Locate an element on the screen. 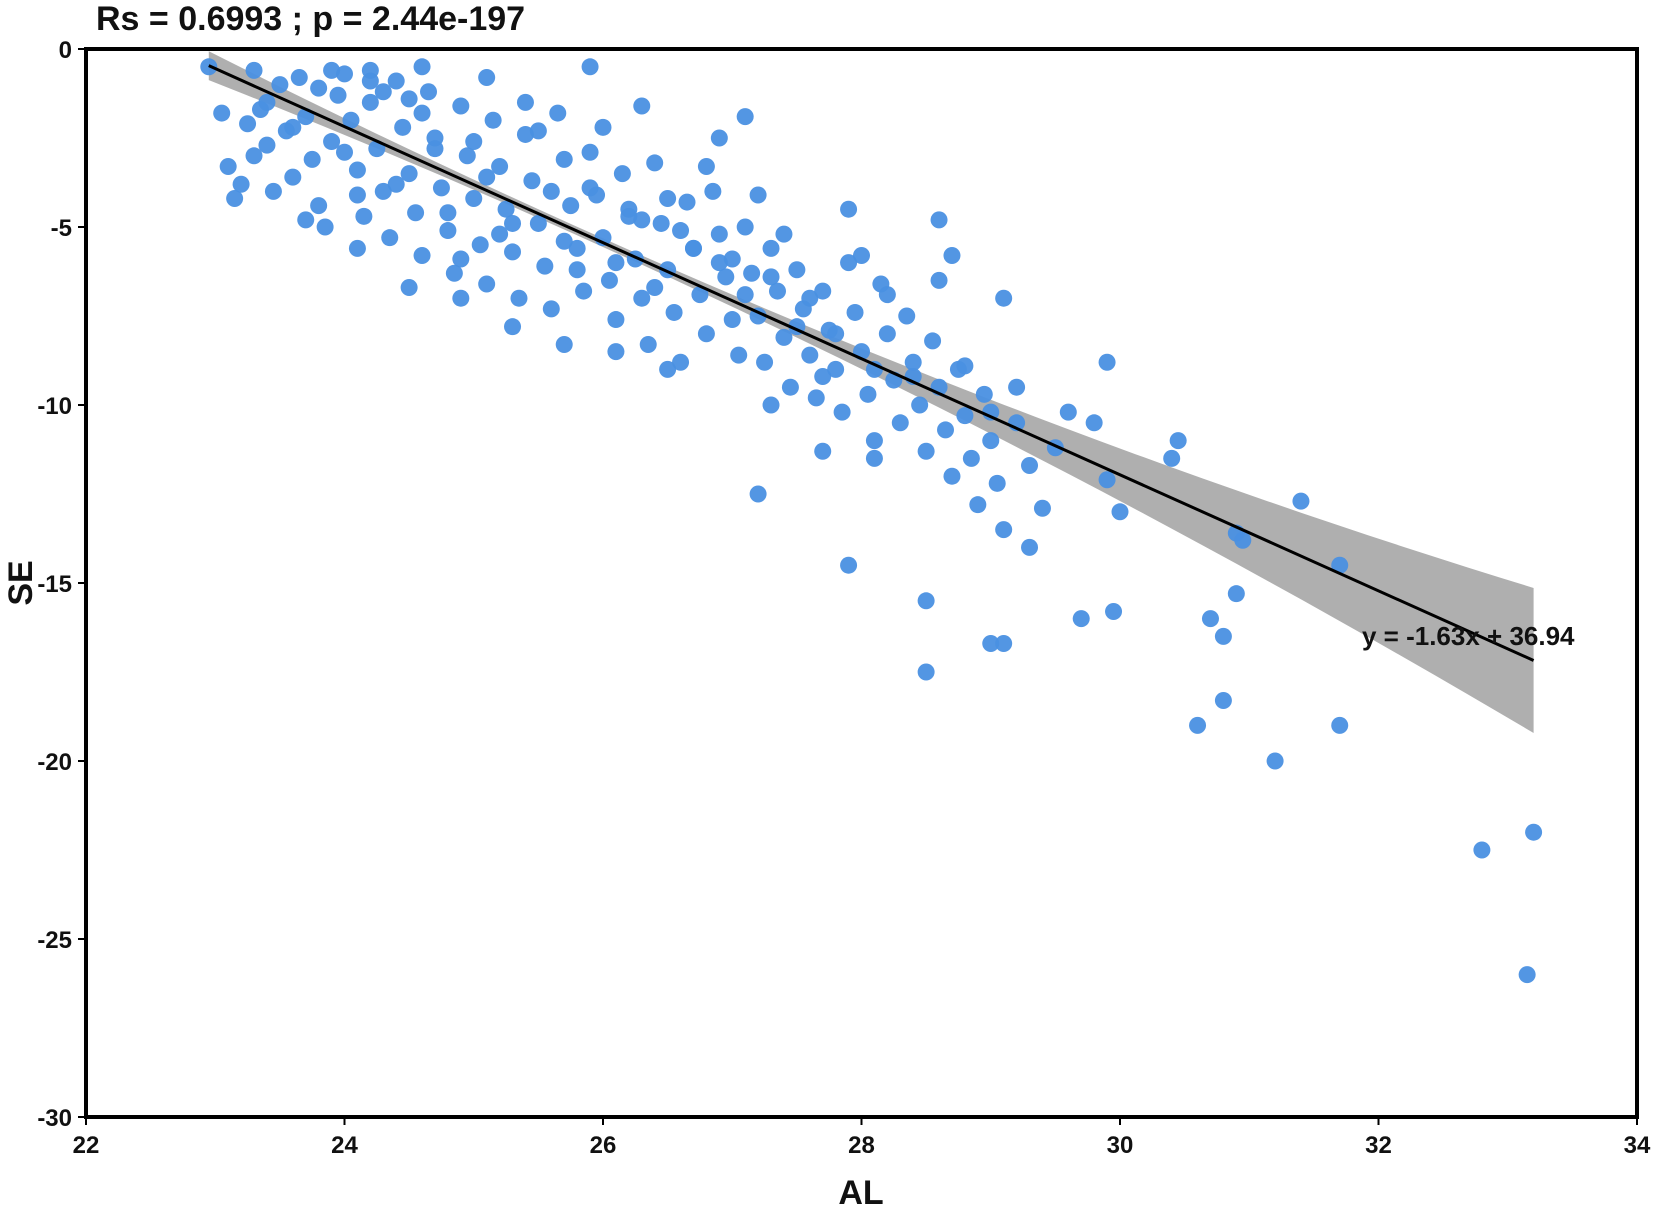 This screenshot has width=1654, height=1213. y-axis-title: SE is located at coordinates (21, 582).